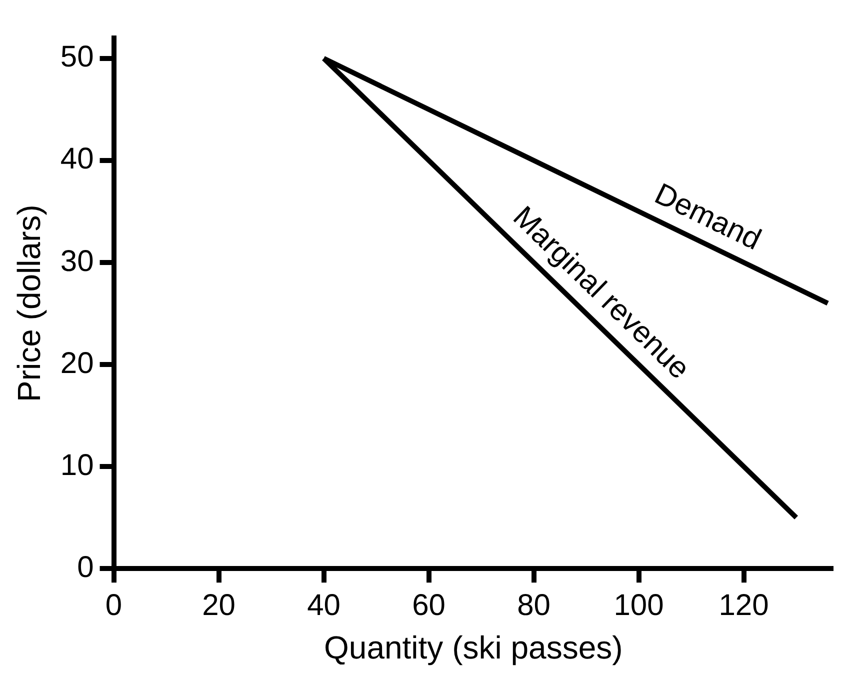 The image size is (851, 677). What do you see at coordinates (533, 605) in the screenshot?
I see `x-tick-label: 80` at bounding box center [533, 605].